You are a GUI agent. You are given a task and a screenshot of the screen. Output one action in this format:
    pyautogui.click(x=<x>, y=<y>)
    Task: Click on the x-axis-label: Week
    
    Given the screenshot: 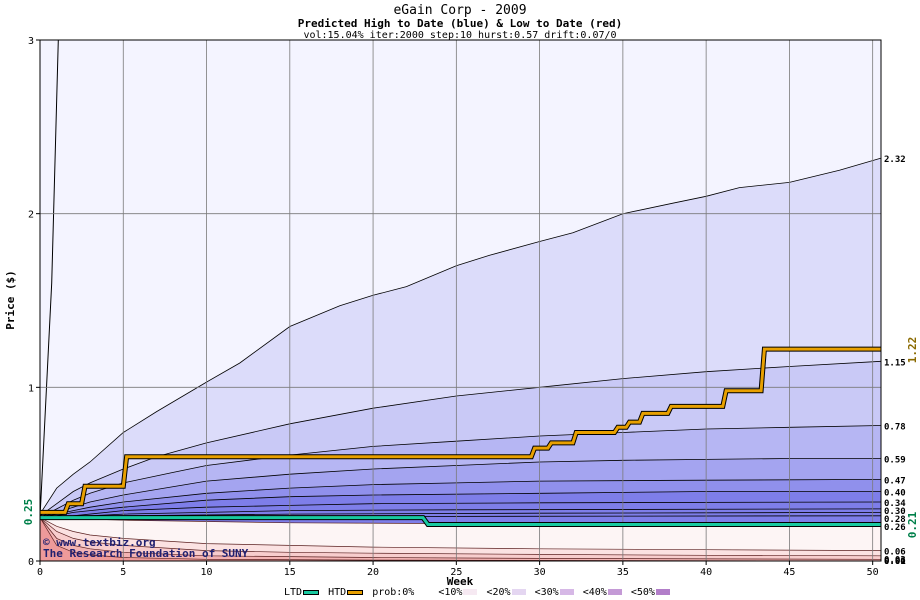 What is the action you would take?
    pyautogui.click(x=460, y=581)
    